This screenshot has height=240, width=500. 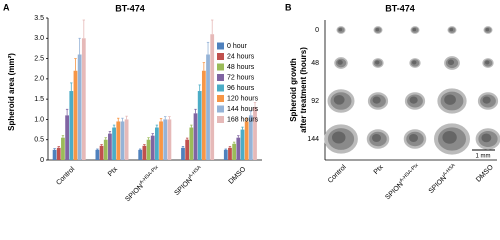 What do you see at coordinates (317, 30) in the screenshot?
I see `row-label: 0` at bounding box center [317, 30].